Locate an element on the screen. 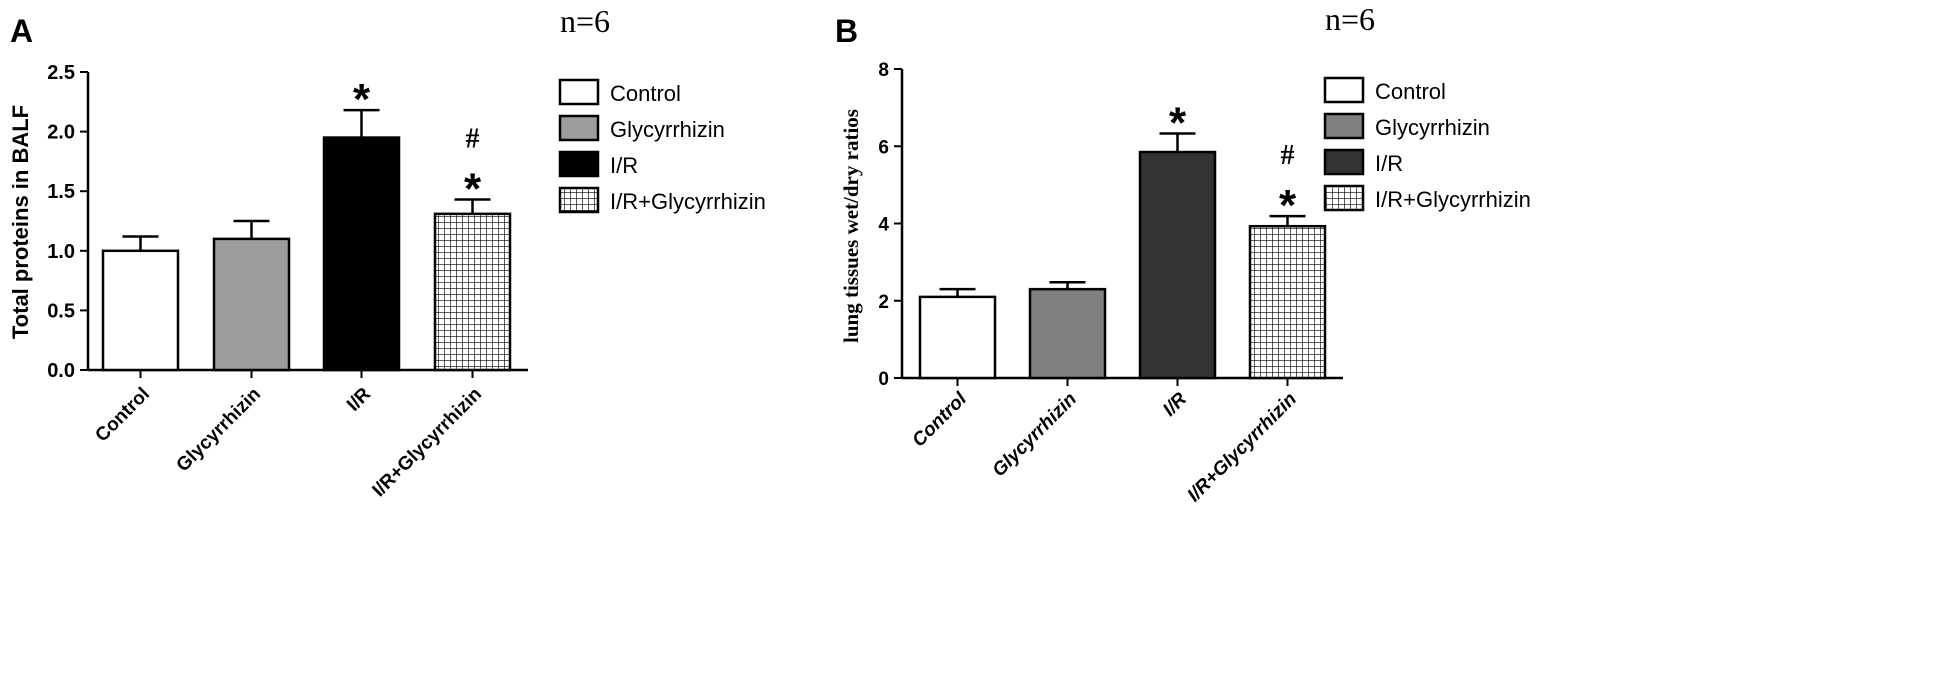 The height and width of the screenshot is (678, 1933). panel-label: A is located at coordinates (21, 31).